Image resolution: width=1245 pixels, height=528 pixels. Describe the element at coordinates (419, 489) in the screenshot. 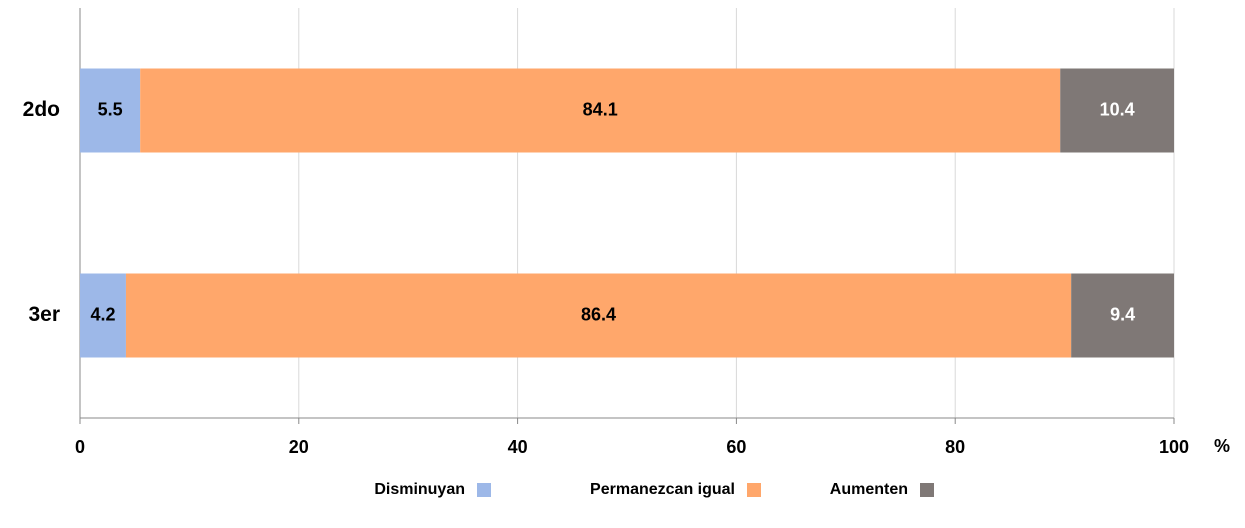

I see `legend-label: Disminuyan` at that location.